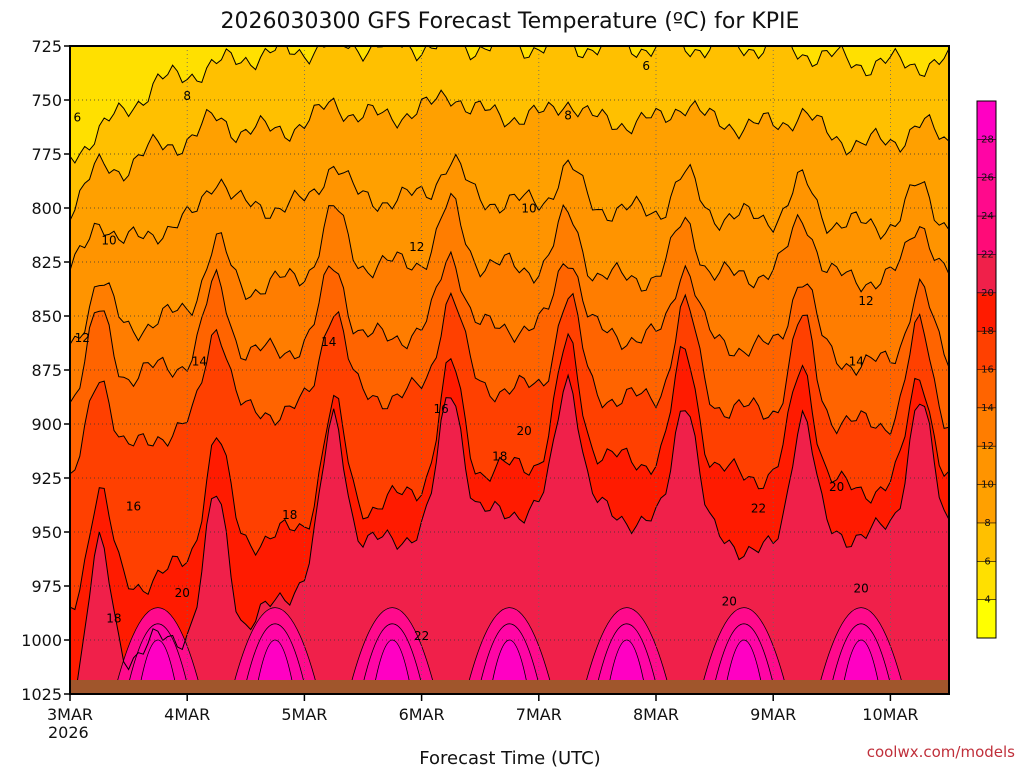 The height and width of the screenshot is (768, 1024). I want to click on colorbar-tick-label: 24, so click(987, 216).